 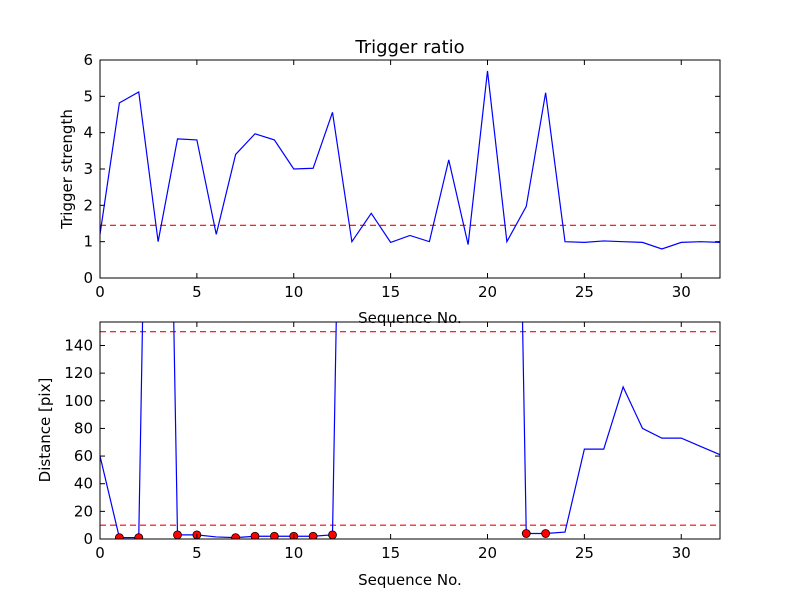 I want to click on y-tick-label: 100, so click(x=78, y=401).